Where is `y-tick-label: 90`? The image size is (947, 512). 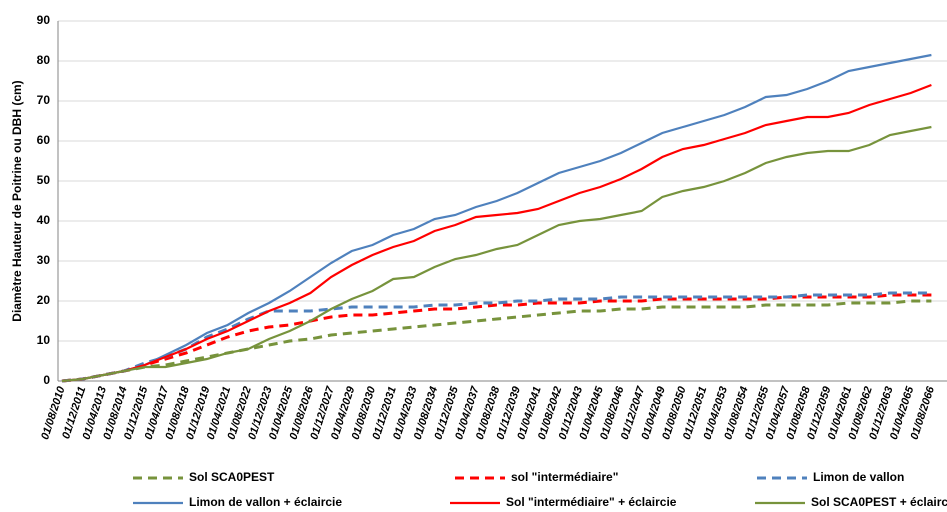 y-tick-label: 90 is located at coordinates (44, 20).